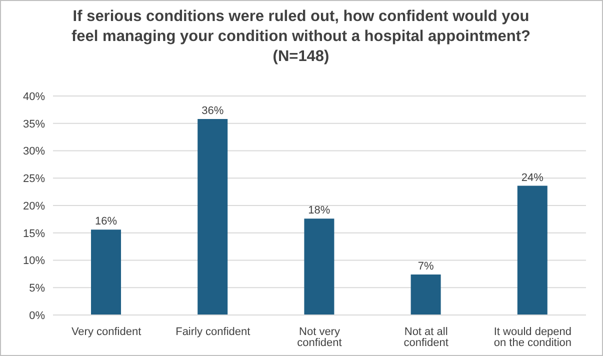 The image size is (603, 356). What do you see at coordinates (34, 261) in the screenshot?
I see `y-tick-label: 10%` at bounding box center [34, 261].